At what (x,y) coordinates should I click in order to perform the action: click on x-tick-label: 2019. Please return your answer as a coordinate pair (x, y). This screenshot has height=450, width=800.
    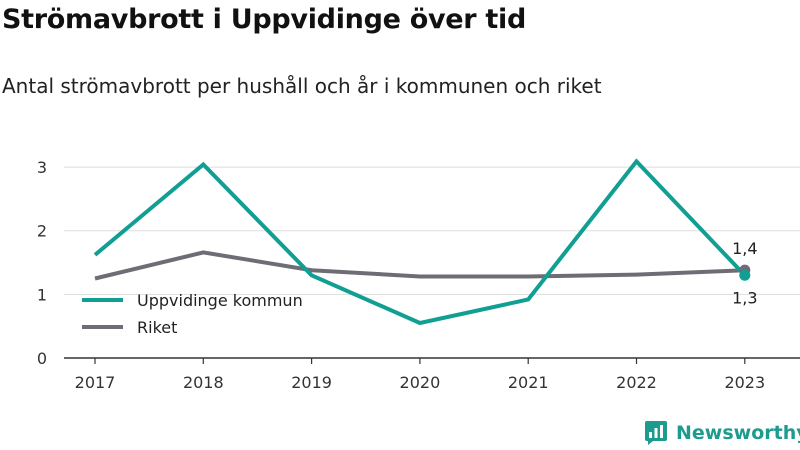
    Looking at the image, I should click on (311, 382).